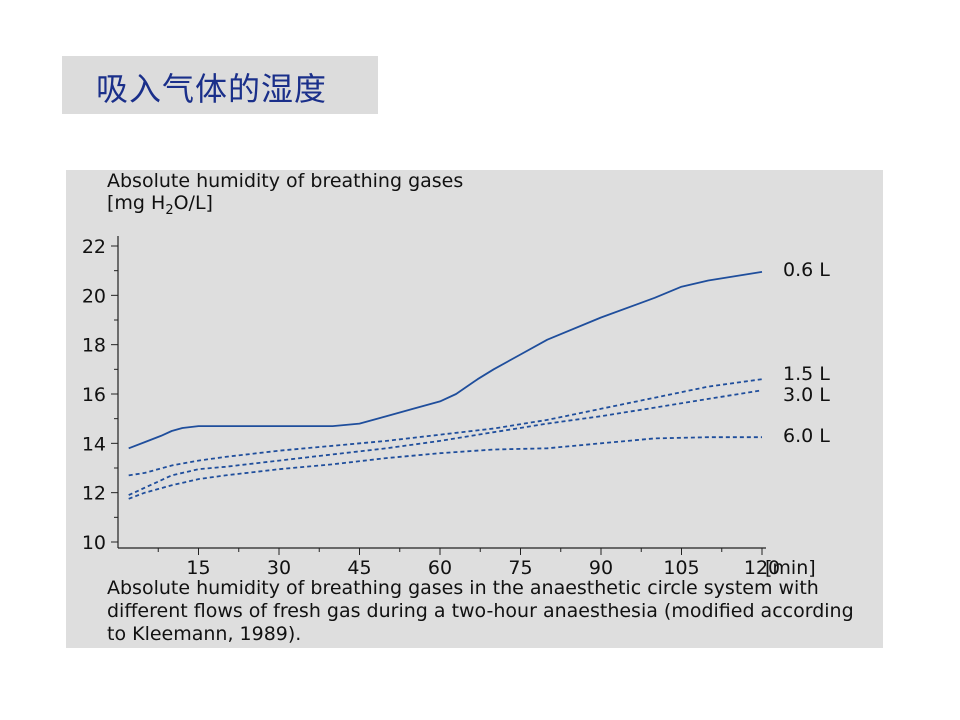  Describe the element at coordinates (136, 203) in the screenshot. I see `y-axis-label-prefix: [mg H` at that location.